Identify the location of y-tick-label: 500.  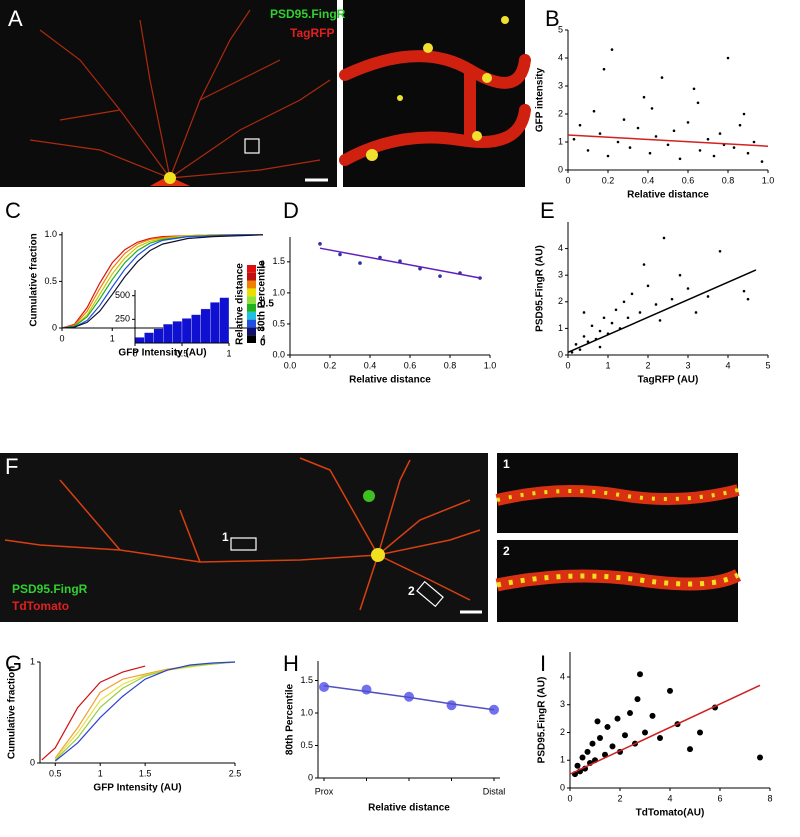
(122, 295).